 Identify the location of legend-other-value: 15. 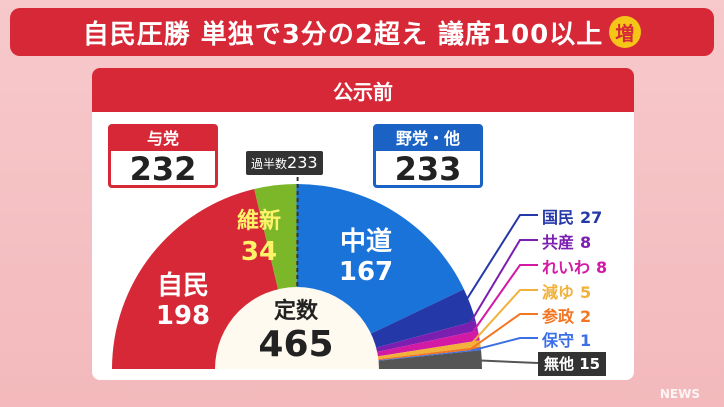
(590, 364).